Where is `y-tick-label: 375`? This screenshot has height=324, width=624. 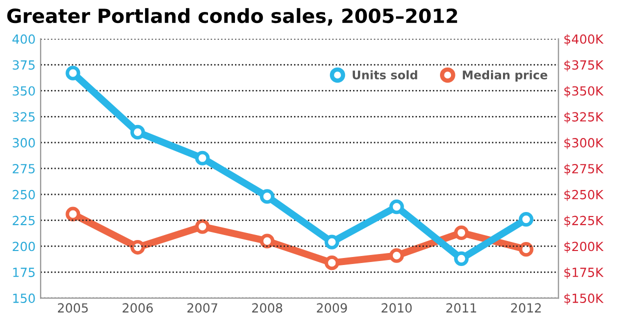 y-tick-label: 375 is located at coordinates (23, 65).